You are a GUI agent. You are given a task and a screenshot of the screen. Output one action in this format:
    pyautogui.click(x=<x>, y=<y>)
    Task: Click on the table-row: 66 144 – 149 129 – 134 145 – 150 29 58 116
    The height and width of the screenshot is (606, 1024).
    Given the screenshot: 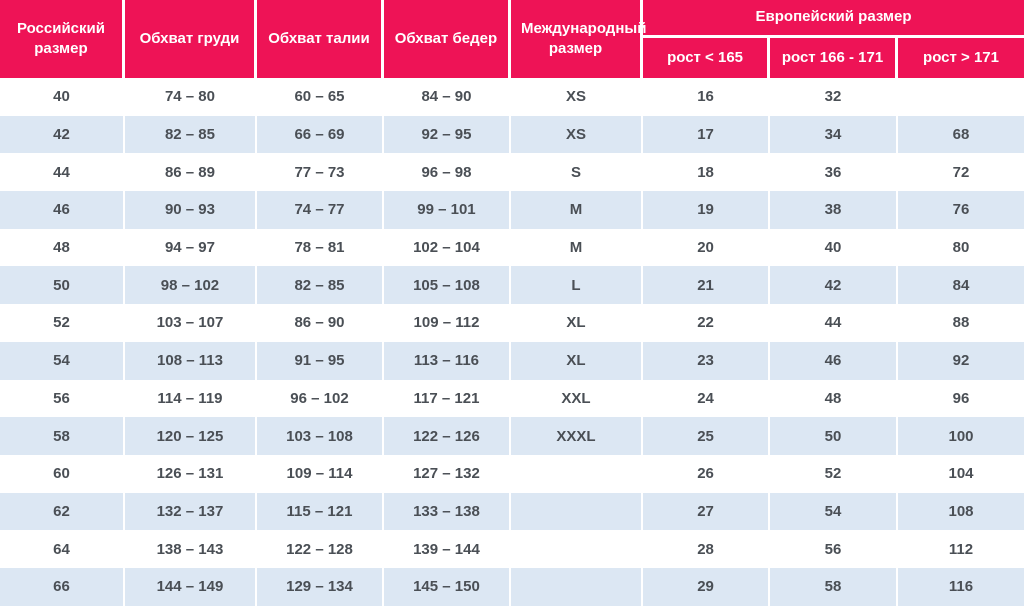 What is the action you would take?
    pyautogui.click(x=512, y=586)
    